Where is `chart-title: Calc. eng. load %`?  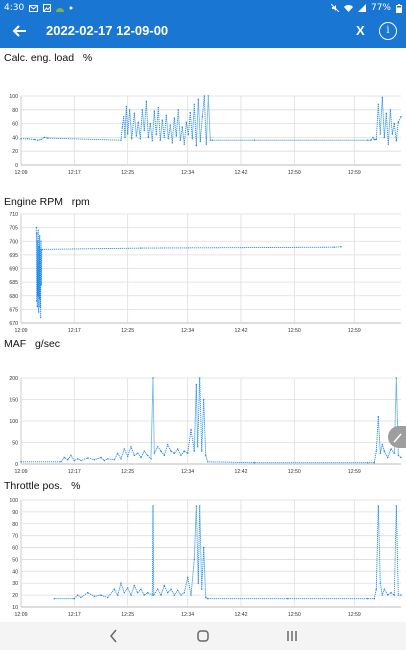 chart-title: Calc. eng. load % is located at coordinates (48, 58).